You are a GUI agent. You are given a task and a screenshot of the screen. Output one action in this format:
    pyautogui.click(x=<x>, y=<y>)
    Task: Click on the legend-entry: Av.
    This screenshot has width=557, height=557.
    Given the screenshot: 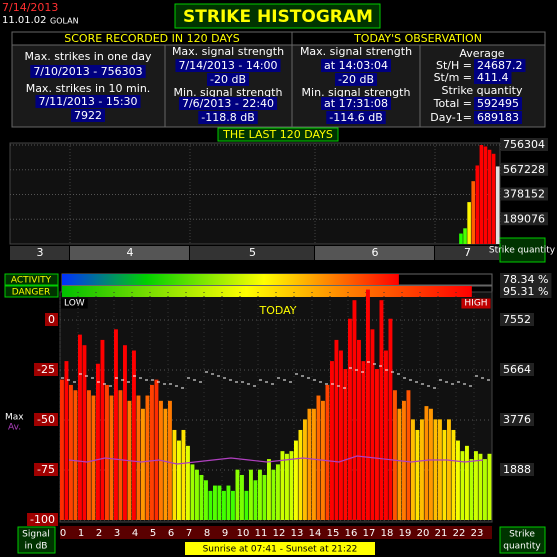 What is the action you would take?
    pyautogui.click(x=14, y=428)
    